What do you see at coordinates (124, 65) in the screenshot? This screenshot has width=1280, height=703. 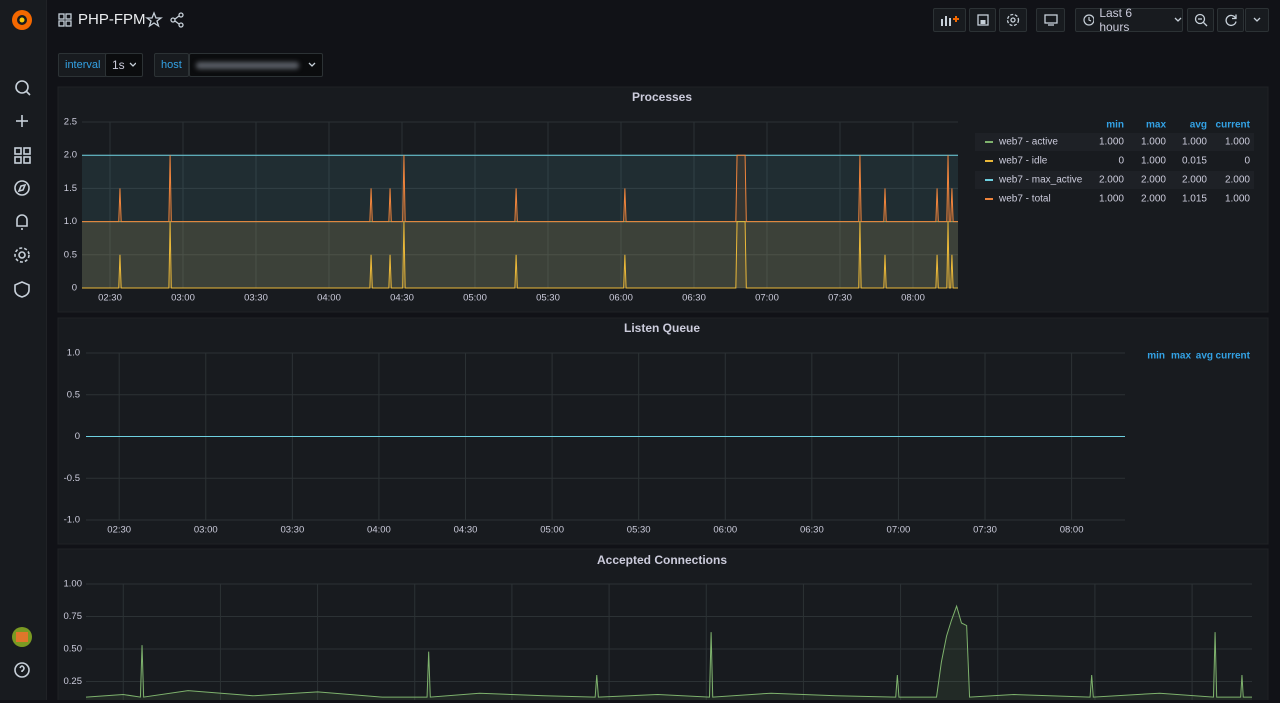 I see `variable-dropdown: 1s` at bounding box center [124, 65].